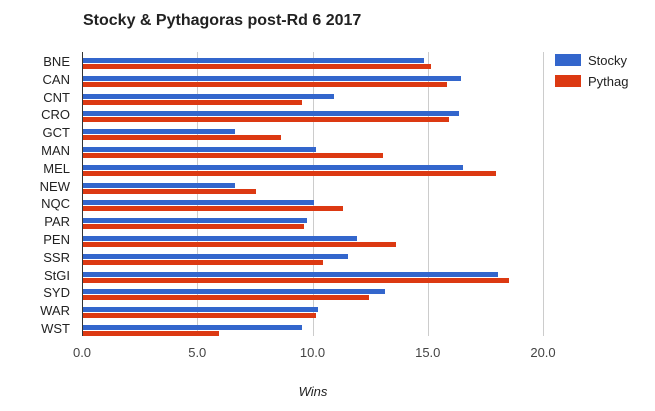  Describe the element at coordinates (313, 391) in the screenshot. I see `x-axis-label: Wins` at that location.